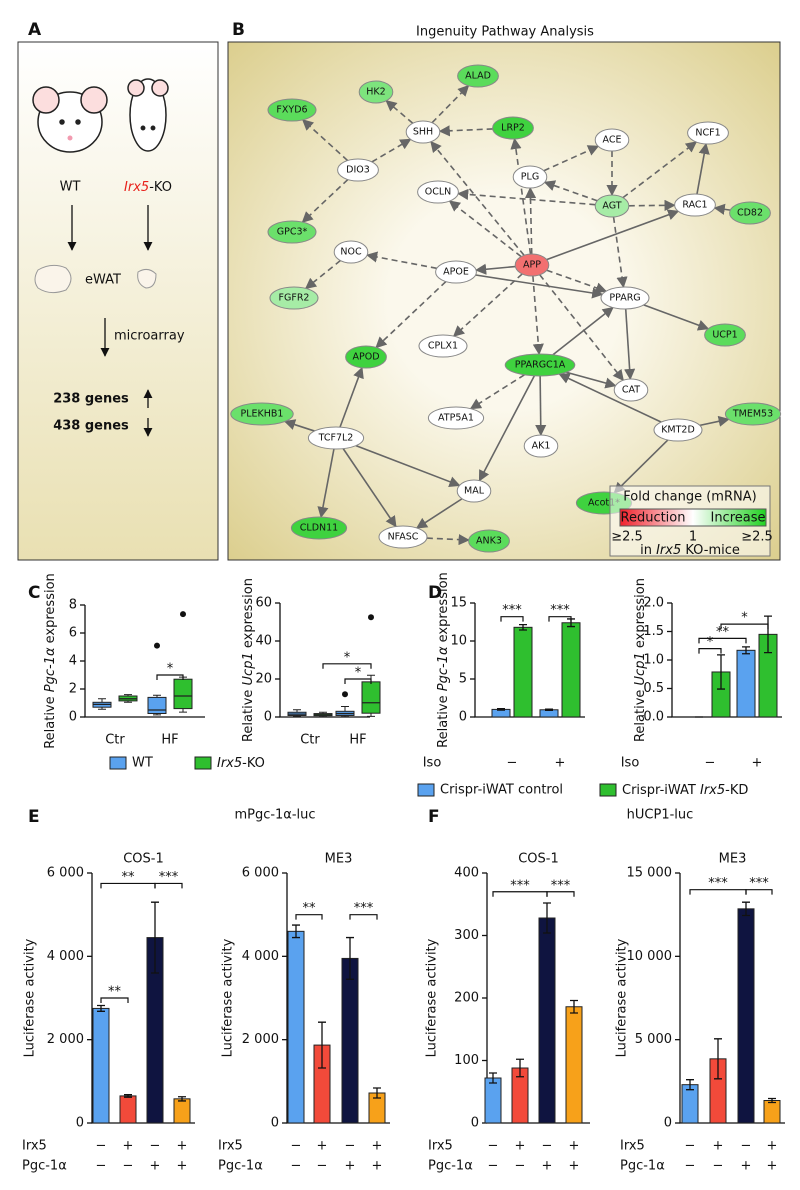  What do you see at coordinates (143, 859) in the screenshot?
I see `chart-subtitle: COS-1` at bounding box center [143, 859].